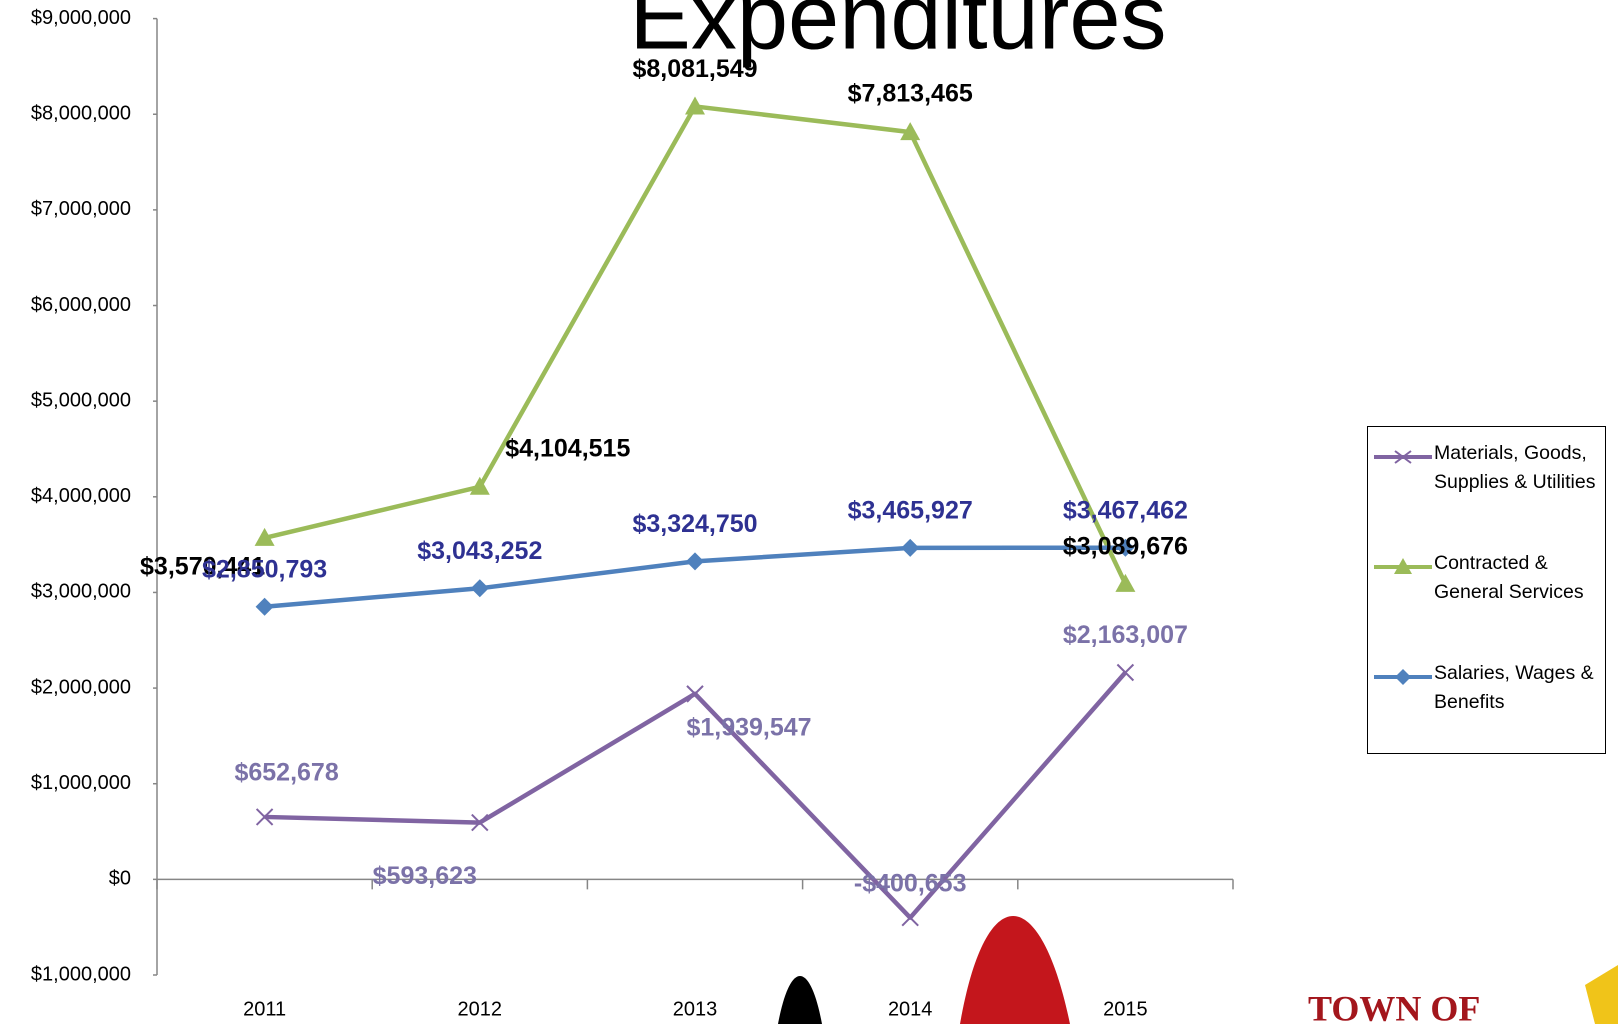 The width and height of the screenshot is (1618, 1024). What do you see at coordinates (81, 209) in the screenshot?
I see `y-tick-label: $7,000,000` at bounding box center [81, 209].